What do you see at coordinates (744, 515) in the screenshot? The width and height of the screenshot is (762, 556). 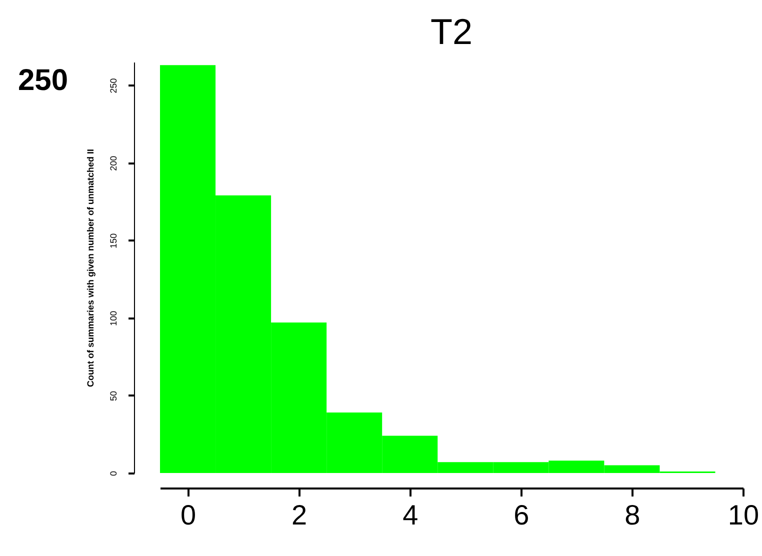 I see `x-tick-label: 10` at bounding box center [744, 515].